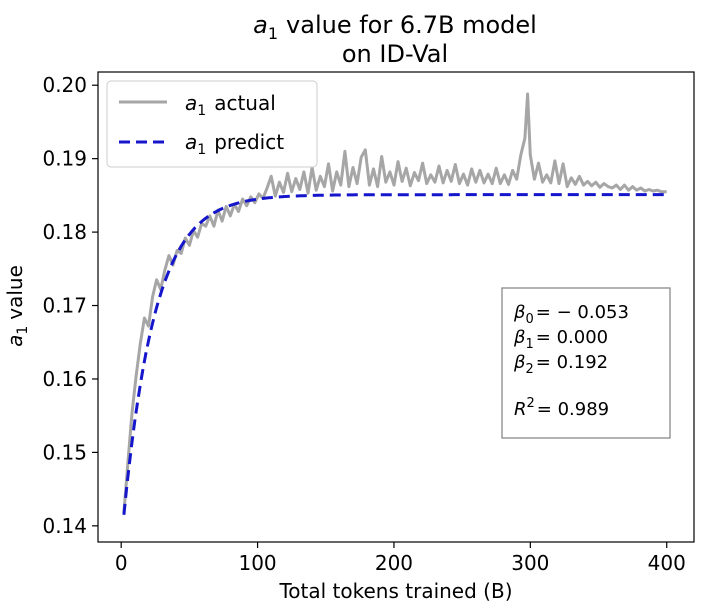 The width and height of the screenshot is (718, 608). Describe the element at coordinates (64, 452) in the screenshot. I see `y-tick-label: 0.15` at that location.